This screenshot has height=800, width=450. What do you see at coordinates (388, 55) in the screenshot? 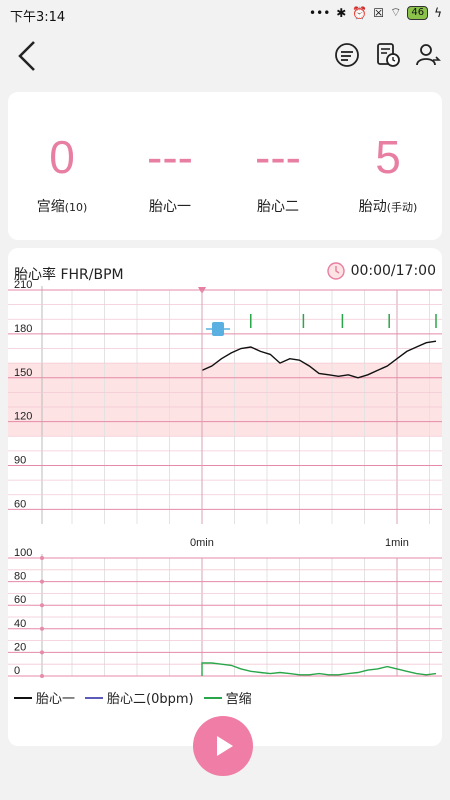
I see `record-history-icon` at bounding box center [388, 55].